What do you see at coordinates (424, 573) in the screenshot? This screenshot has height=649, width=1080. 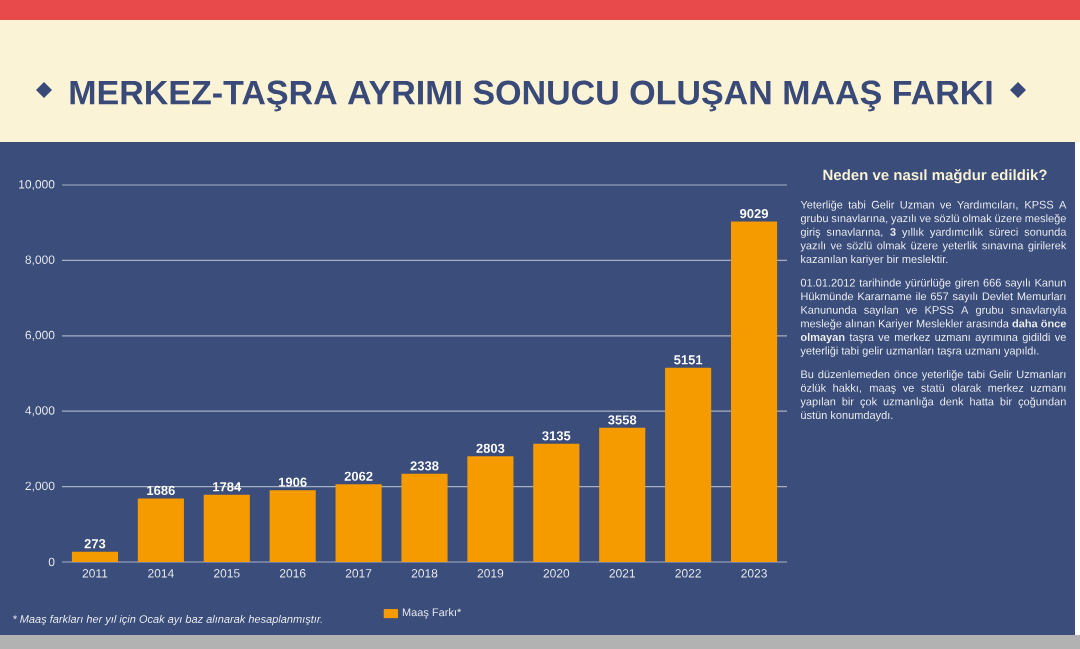 I see `x-tick-label: 2018` at bounding box center [424, 573].